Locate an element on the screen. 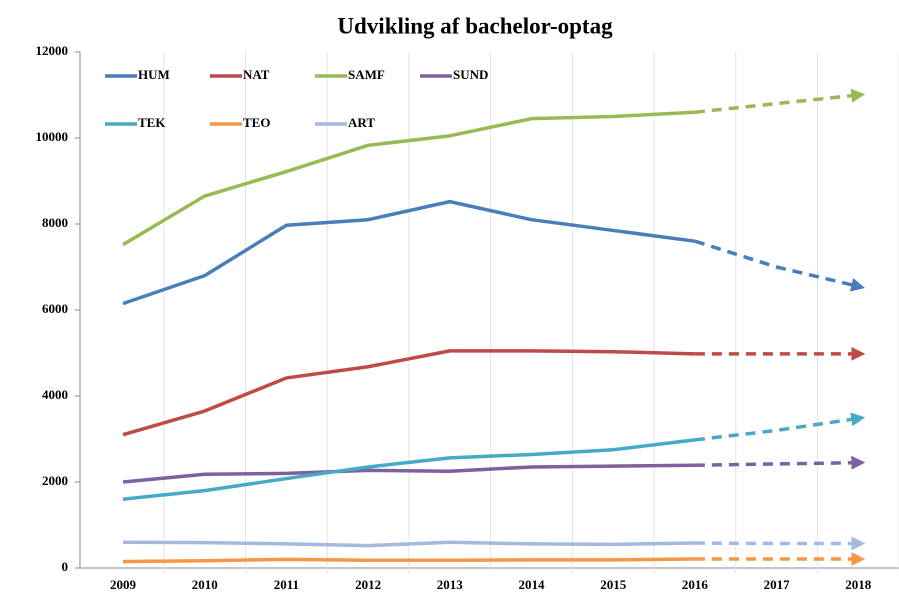 This screenshot has width=899, height=600. x-tick-label: 2009 is located at coordinates (123, 584).